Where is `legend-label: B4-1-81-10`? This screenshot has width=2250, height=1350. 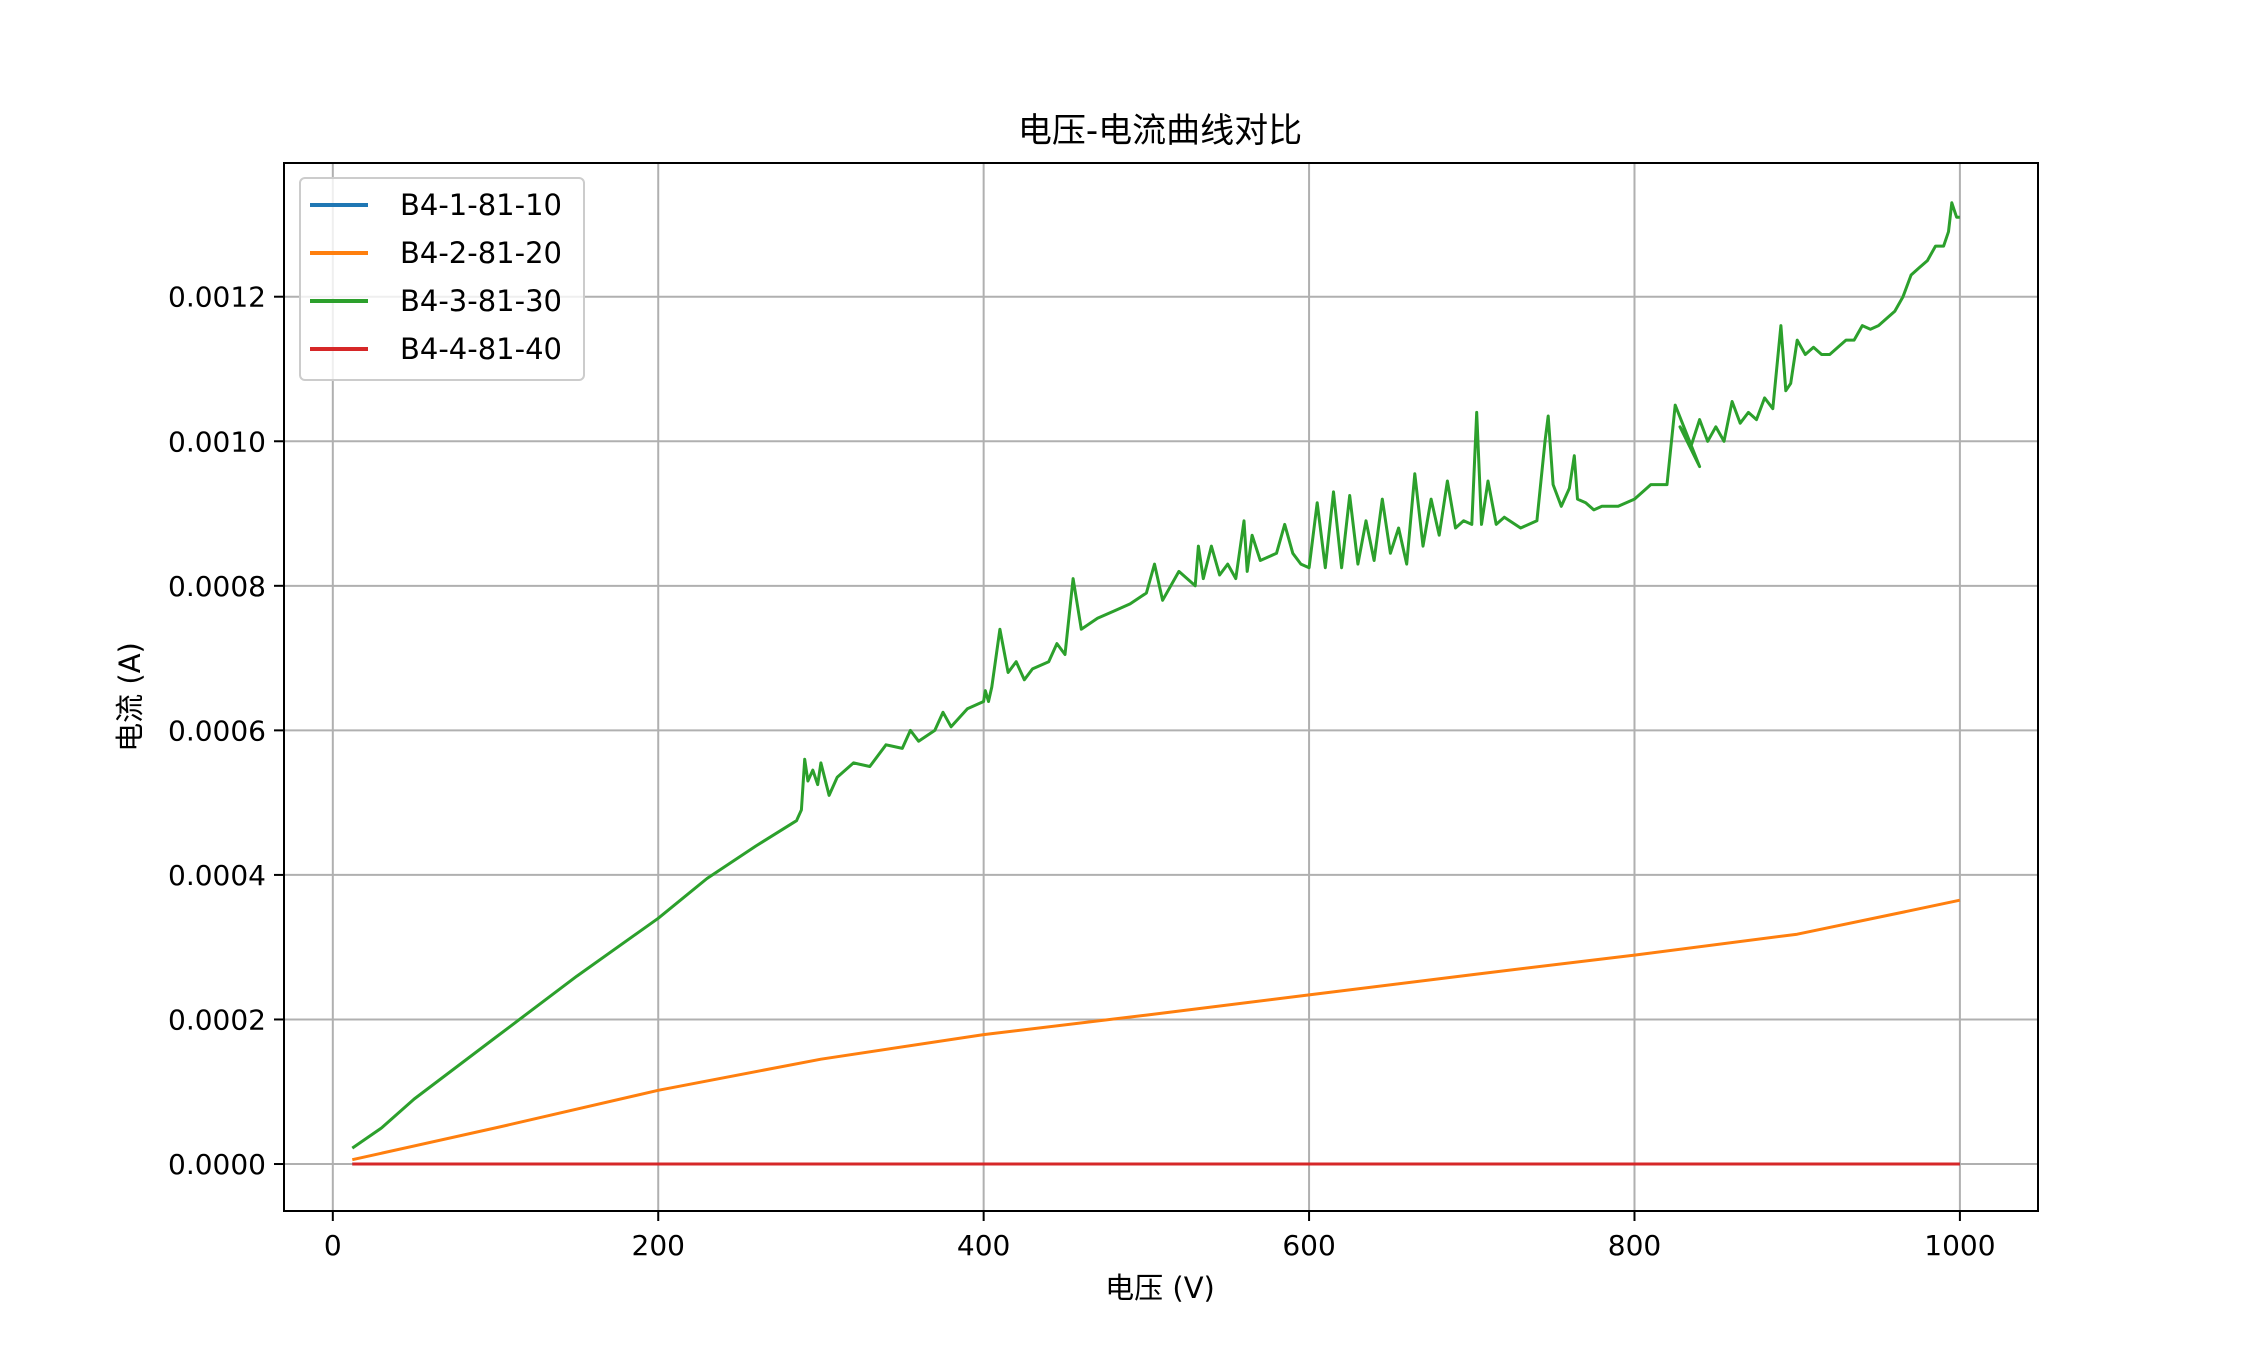
legend-label: B4-1-81-10 is located at coordinates (481, 205).